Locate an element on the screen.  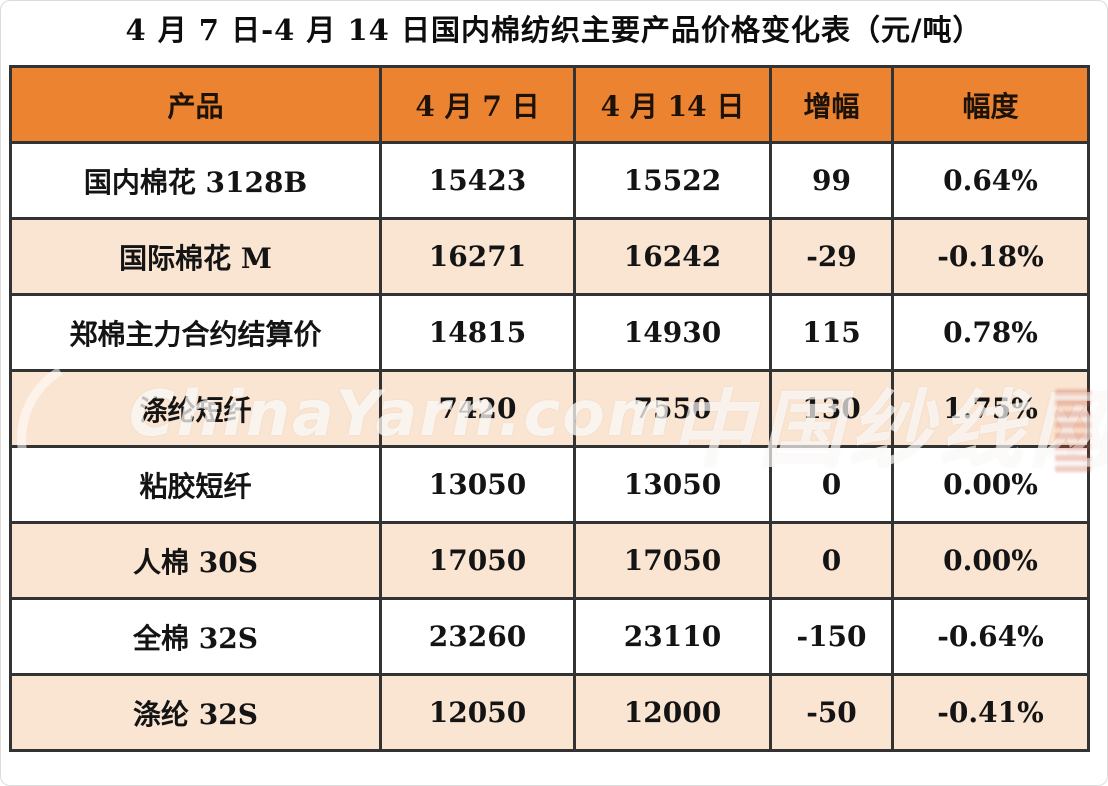
change-cell: -50 is located at coordinates (831, 712).